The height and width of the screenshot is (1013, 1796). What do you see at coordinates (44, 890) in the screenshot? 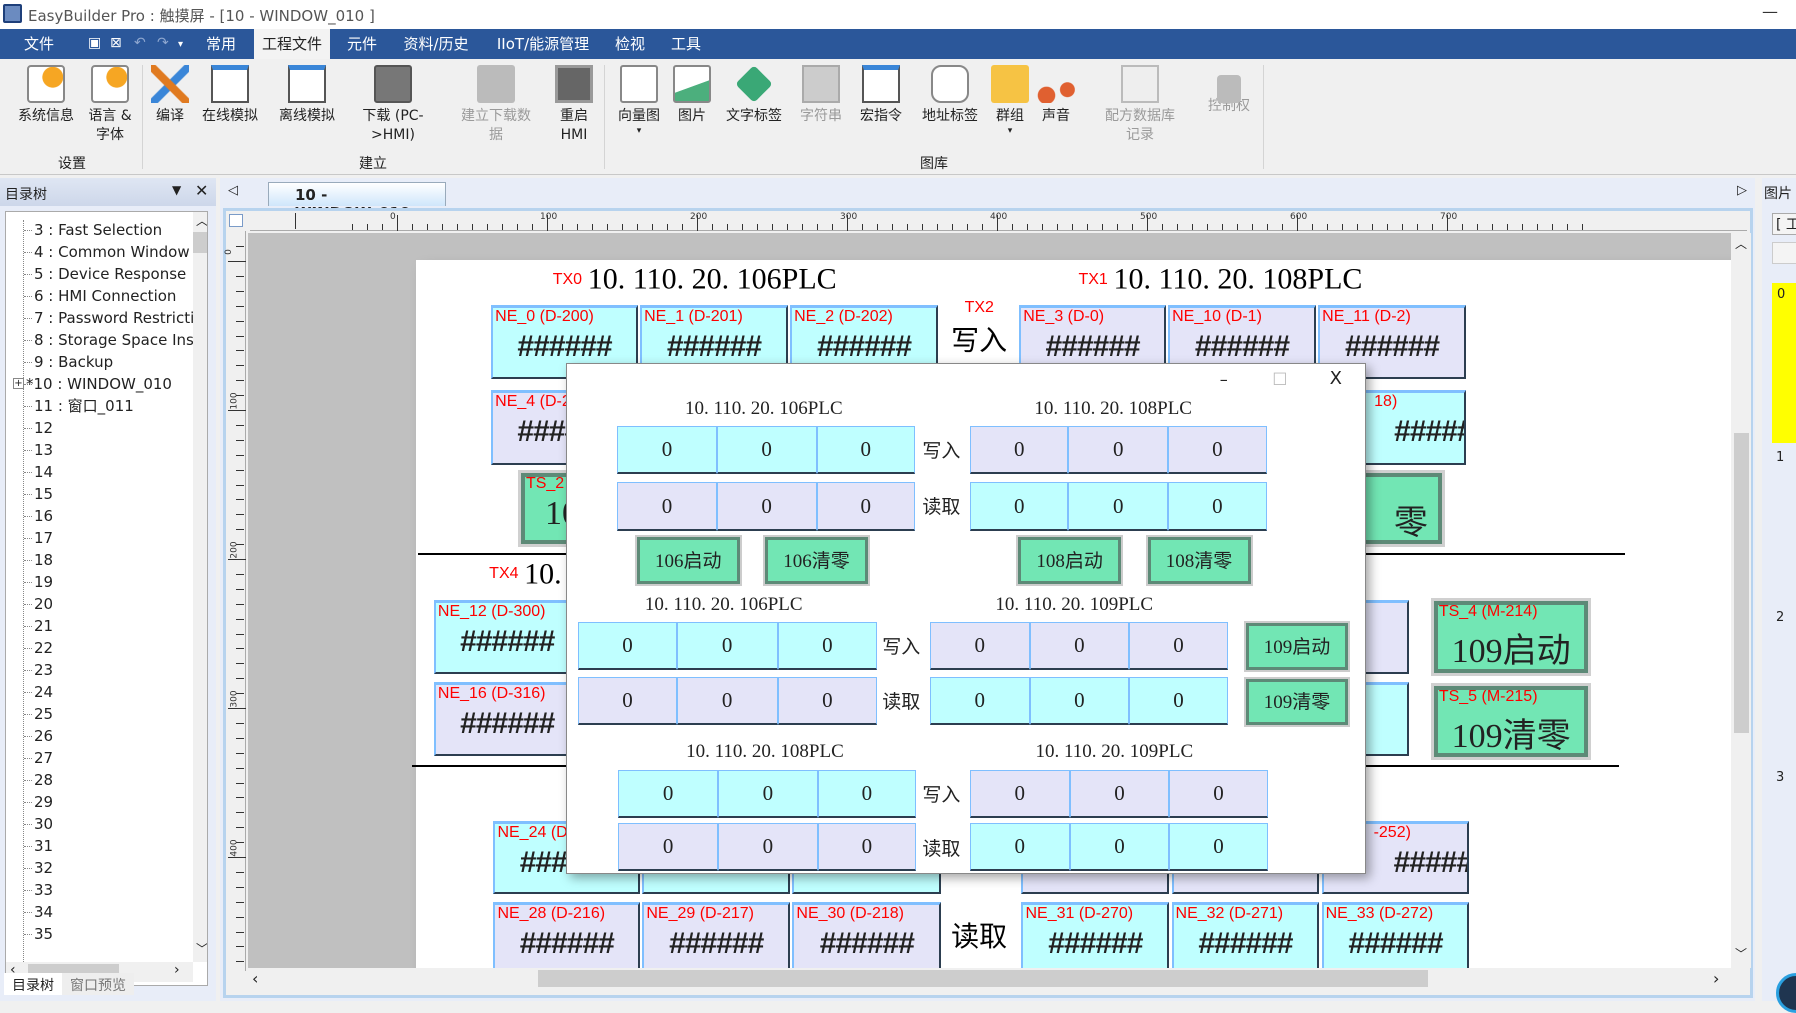
I see `tree-item: 33` at bounding box center [44, 890].